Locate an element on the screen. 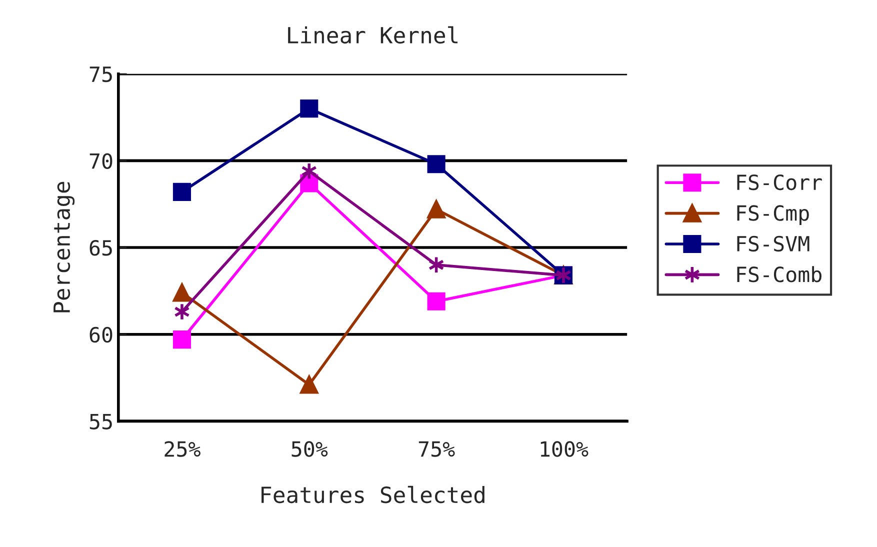  x-tick-label: 100% is located at coordinates (564, 449).